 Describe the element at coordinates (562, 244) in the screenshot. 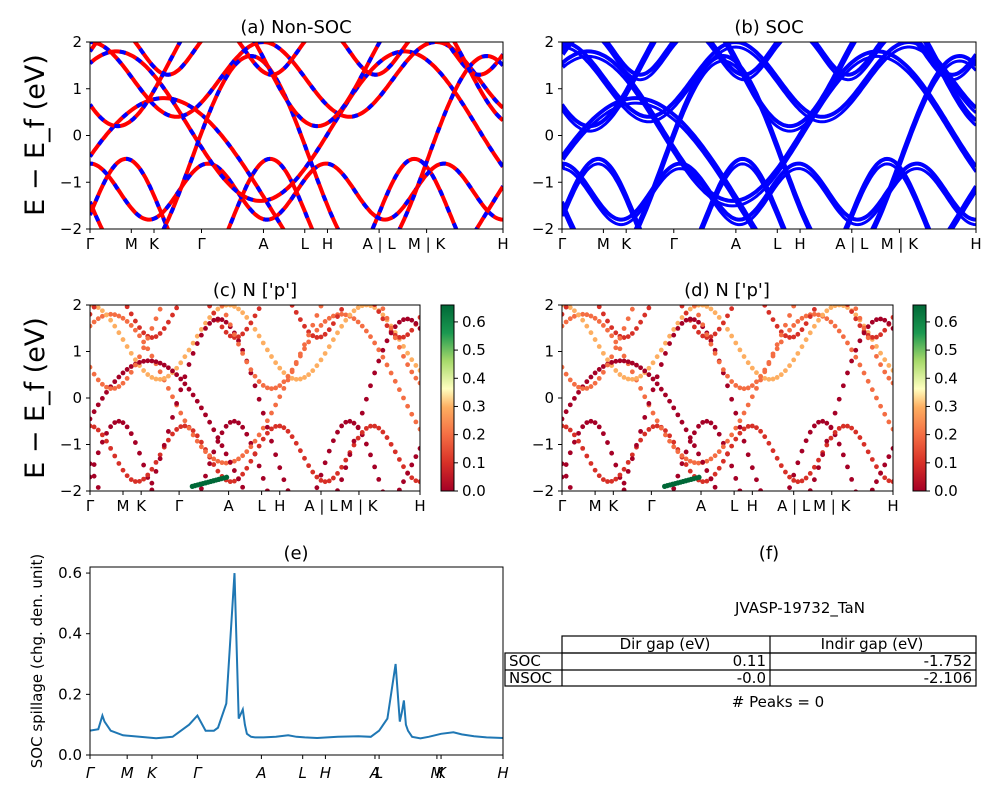

I see `panel-b-xtick-label: Γ` at that location.